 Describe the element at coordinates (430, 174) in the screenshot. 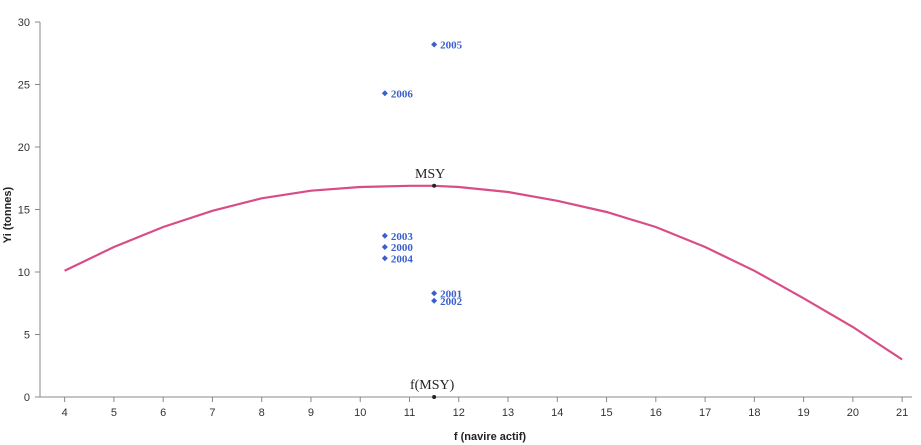

I see `msy-annotation: MSY` at that location.